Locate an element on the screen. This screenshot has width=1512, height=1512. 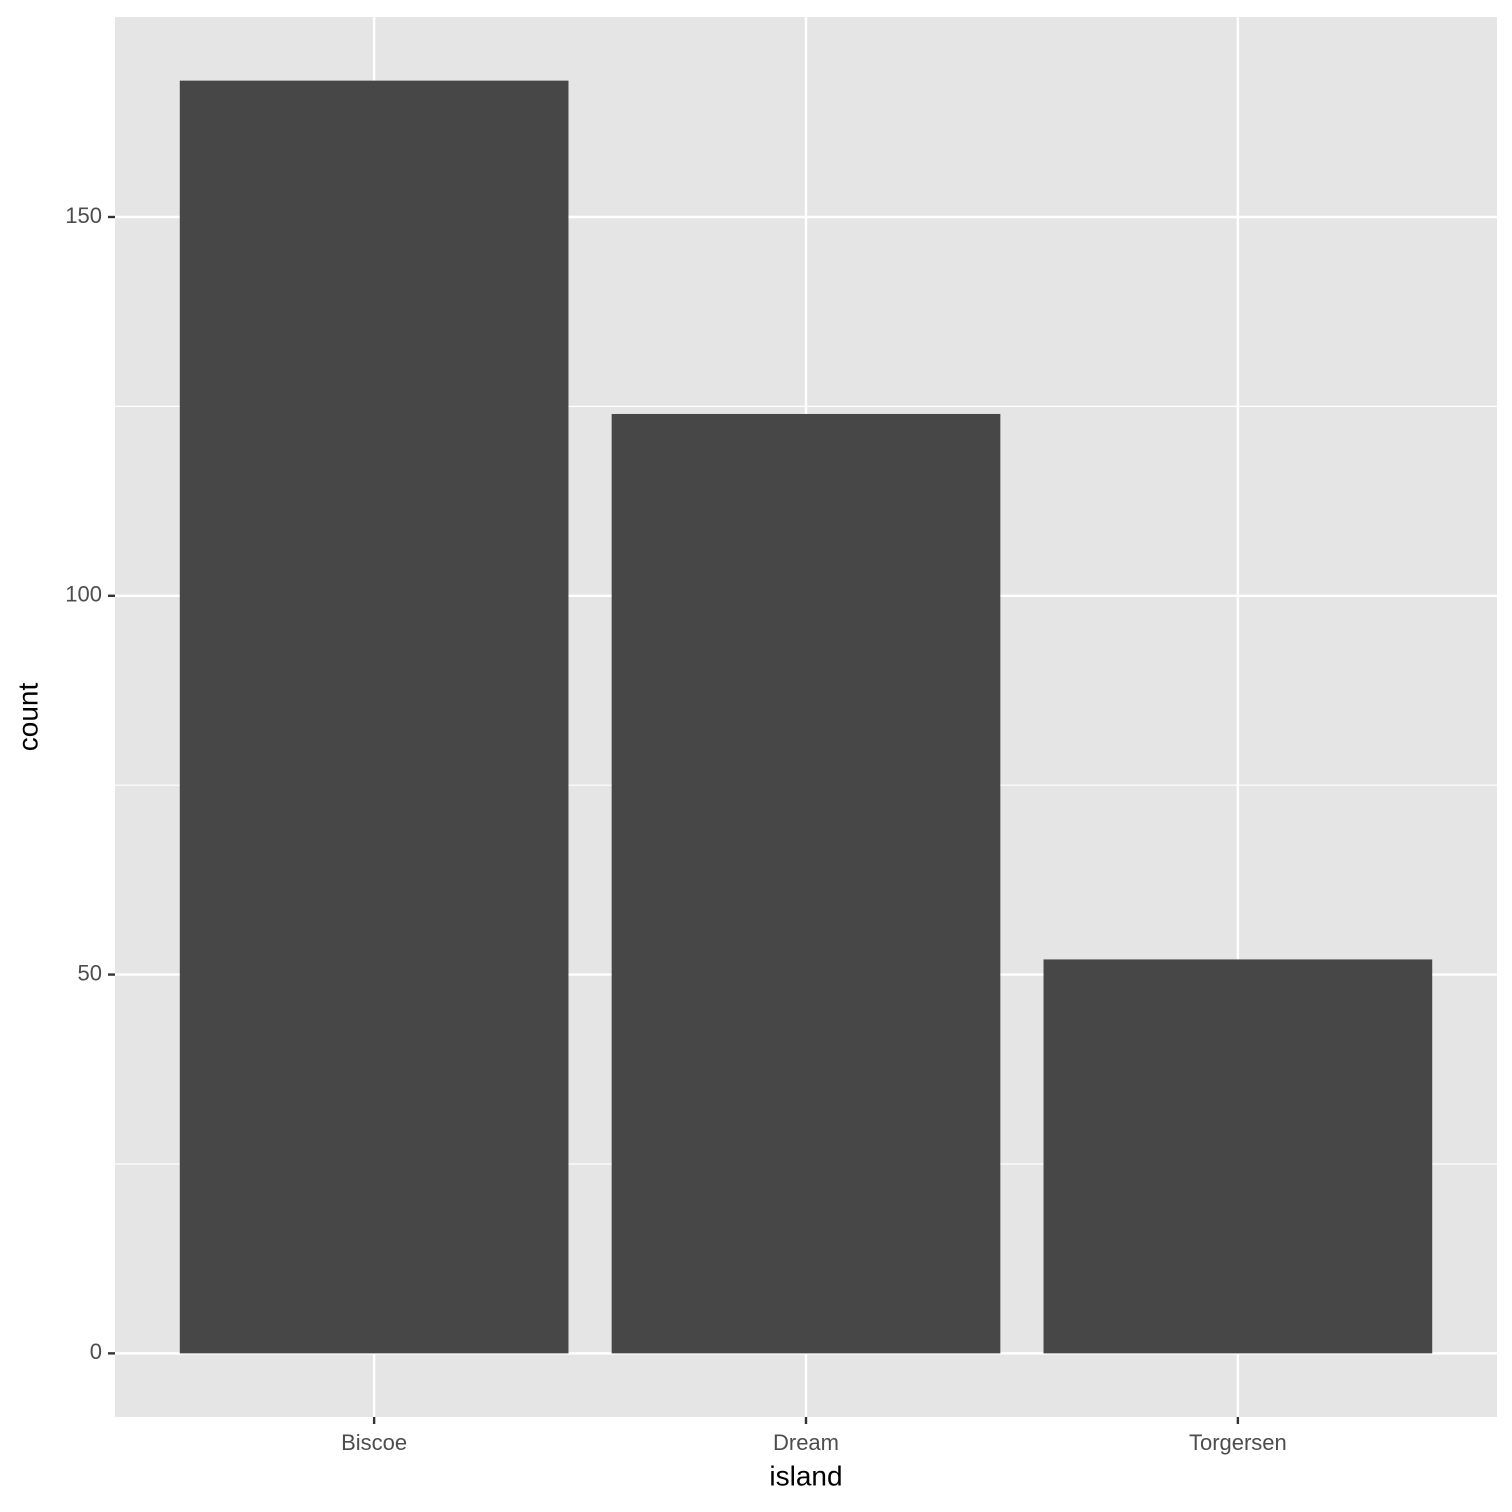
bar is located at coordinates (1238, 1156).